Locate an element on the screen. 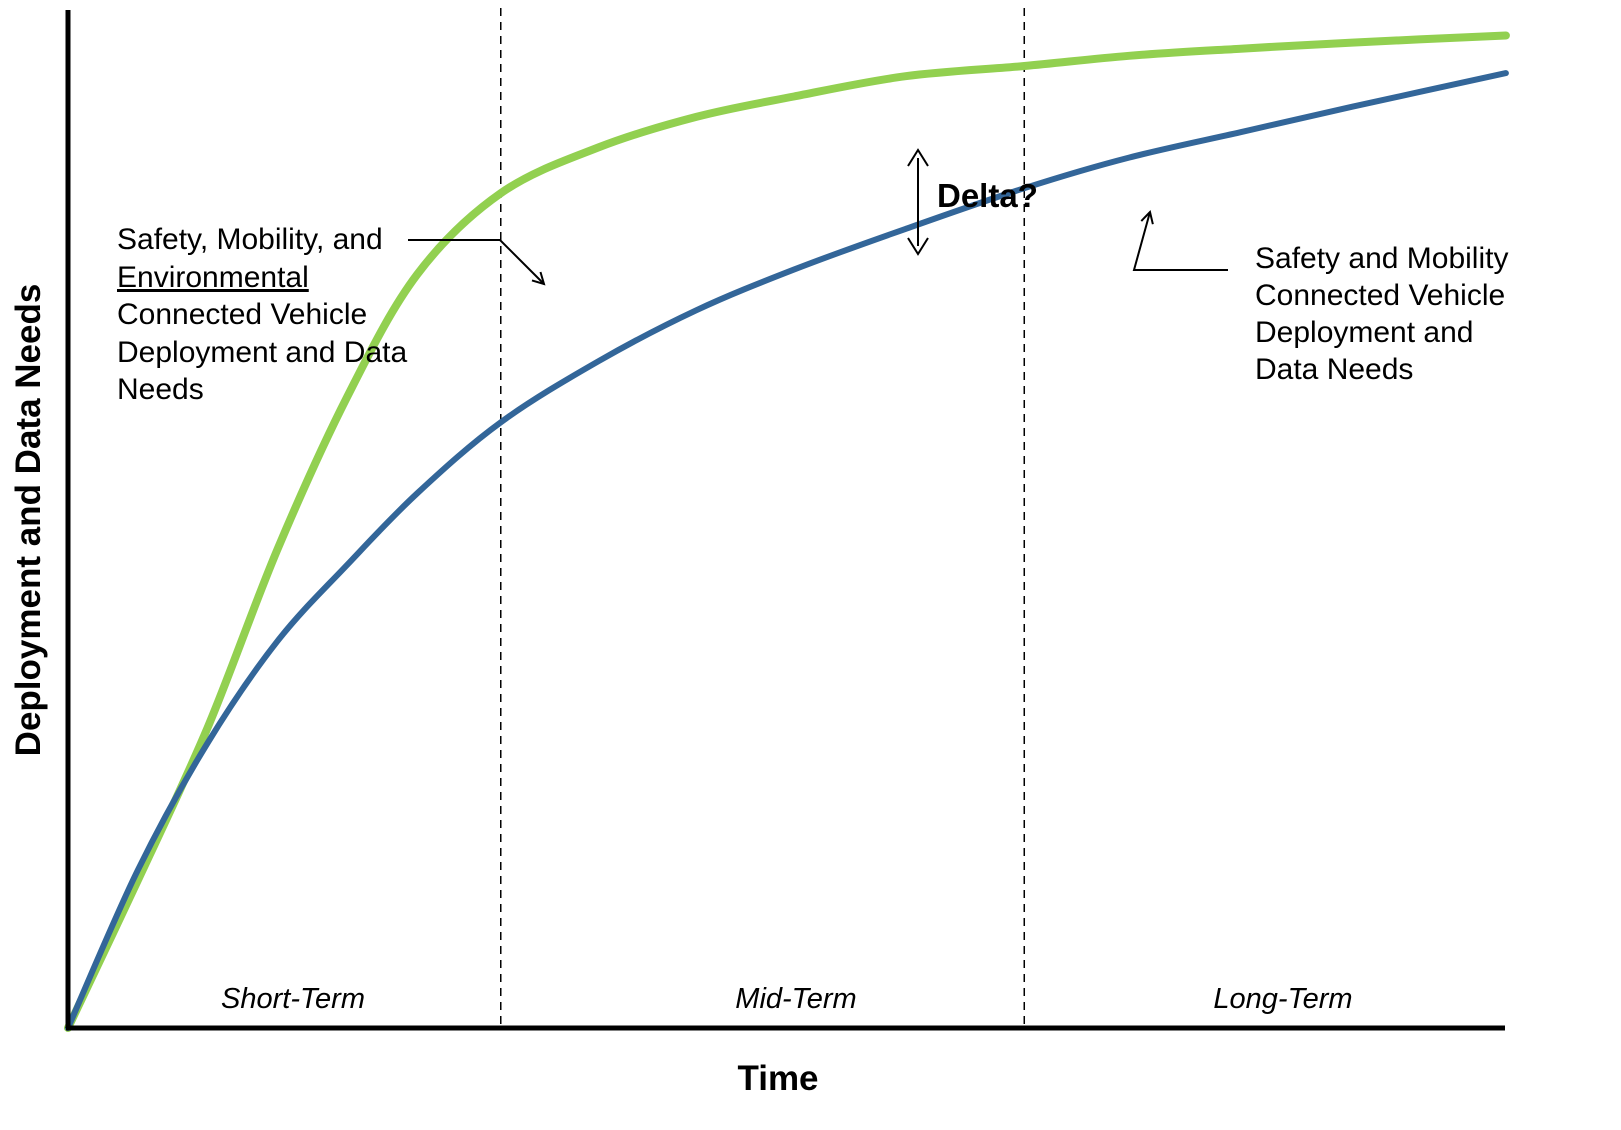 This screenshot has height=1130, width=1621. annotation-safety-mobility-line-3: Deployment and is located at coordinates (1364, 332).